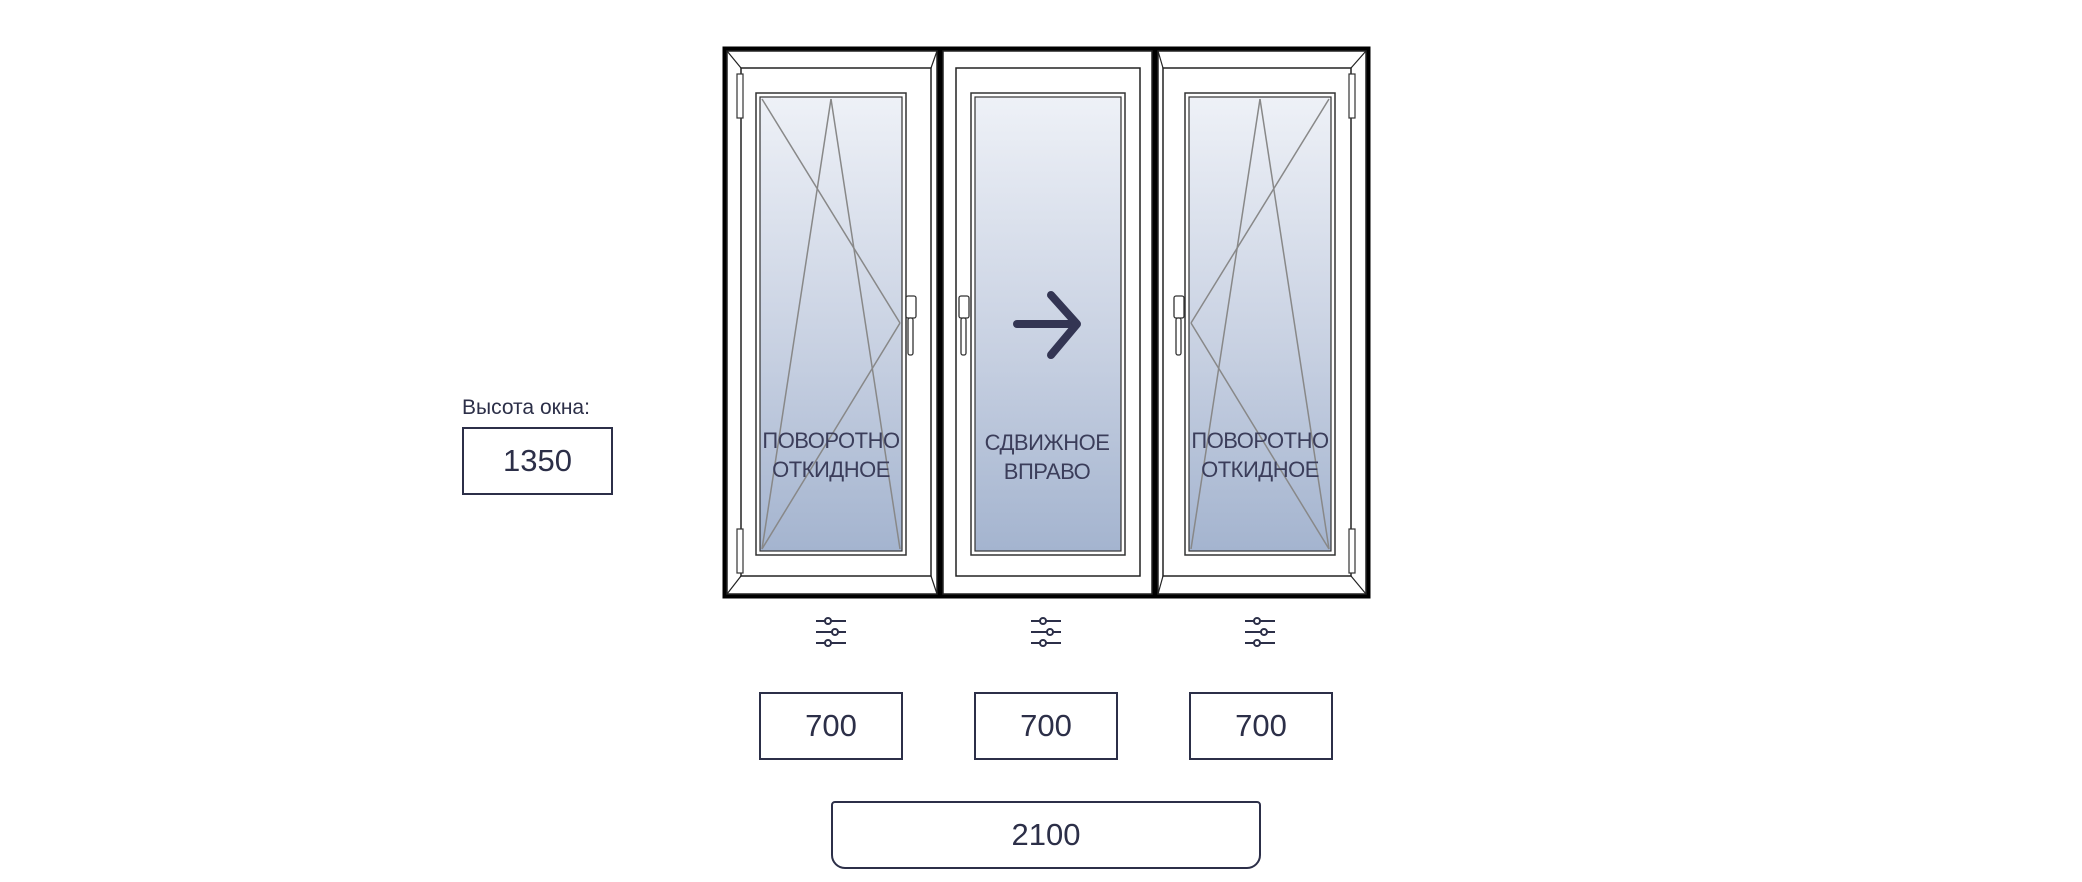 This screenshot has width=2082, height=882. Describe the element at coordinates (831, 440) in the screenshot. I see `sash-1-caption-line1: ПОВОРОТНО` at that location.